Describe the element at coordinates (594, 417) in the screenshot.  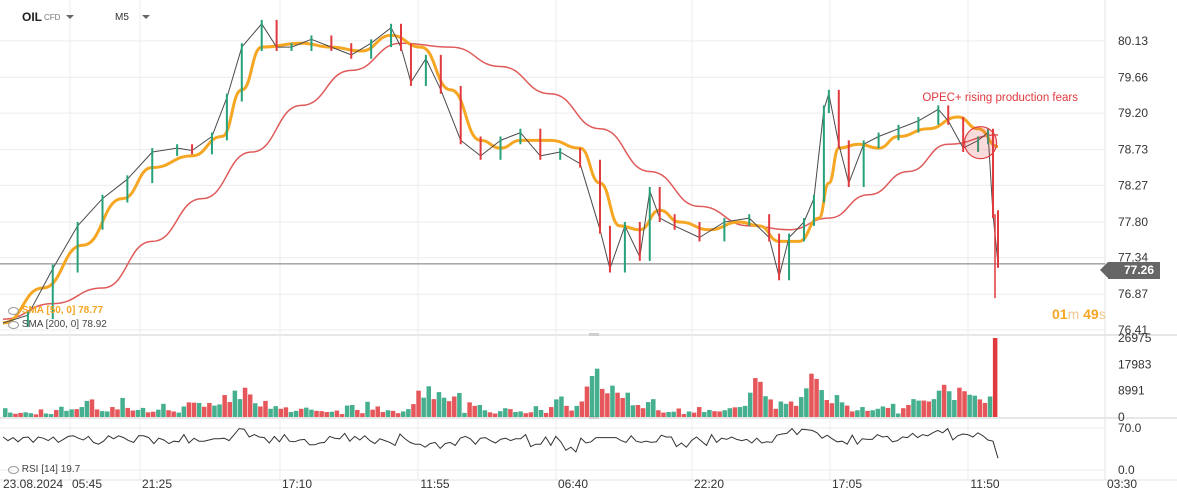
I see `pane-resize-handle` at that location.